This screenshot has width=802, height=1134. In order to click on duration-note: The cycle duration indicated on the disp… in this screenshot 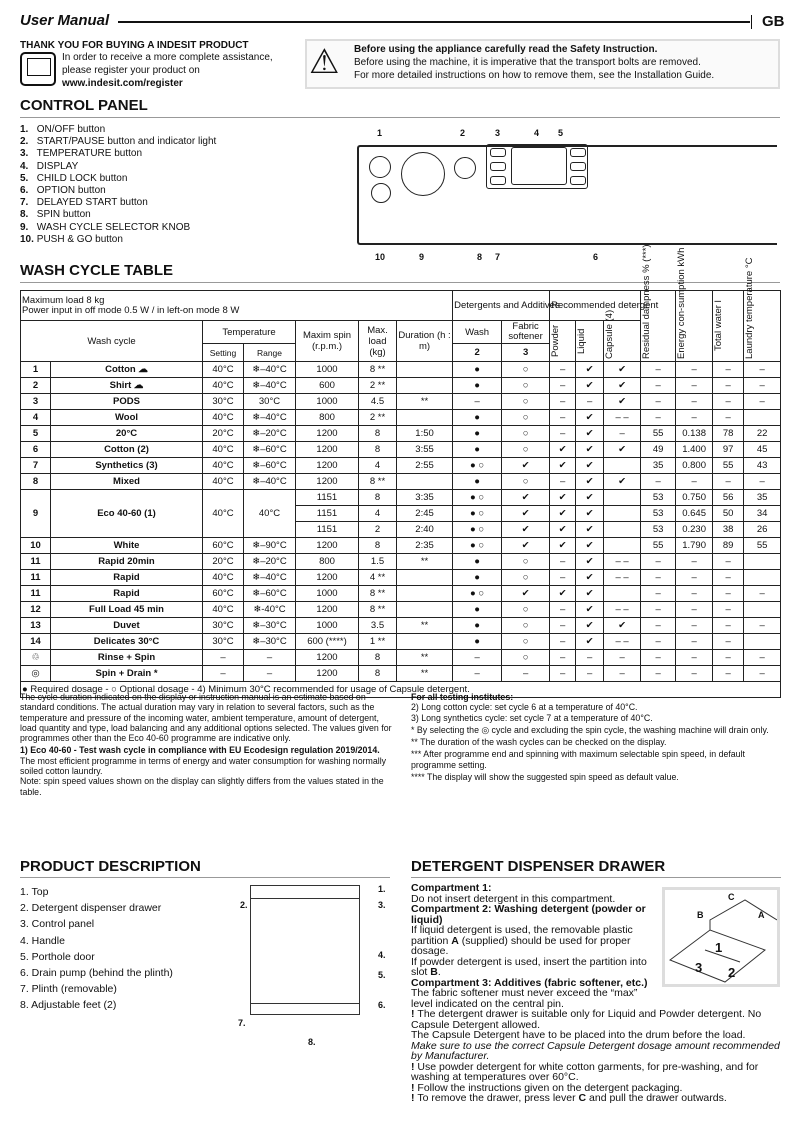, I will do `click(206, 718)`.